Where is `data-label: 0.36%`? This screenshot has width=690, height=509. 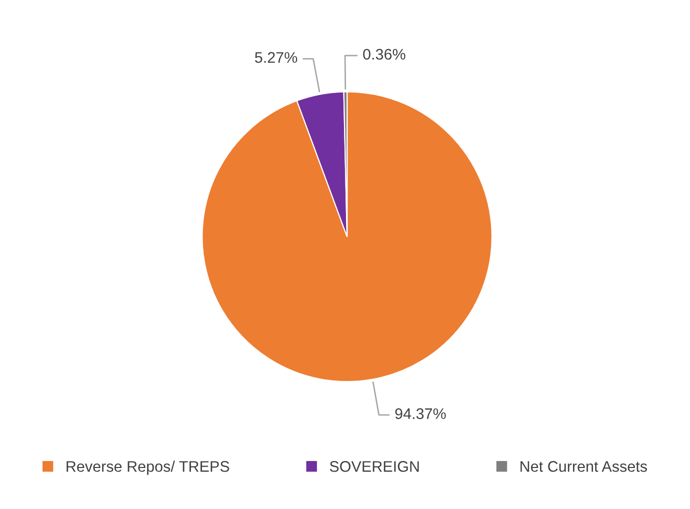 data-label: 0.36% is located at coordinates (384, 54).